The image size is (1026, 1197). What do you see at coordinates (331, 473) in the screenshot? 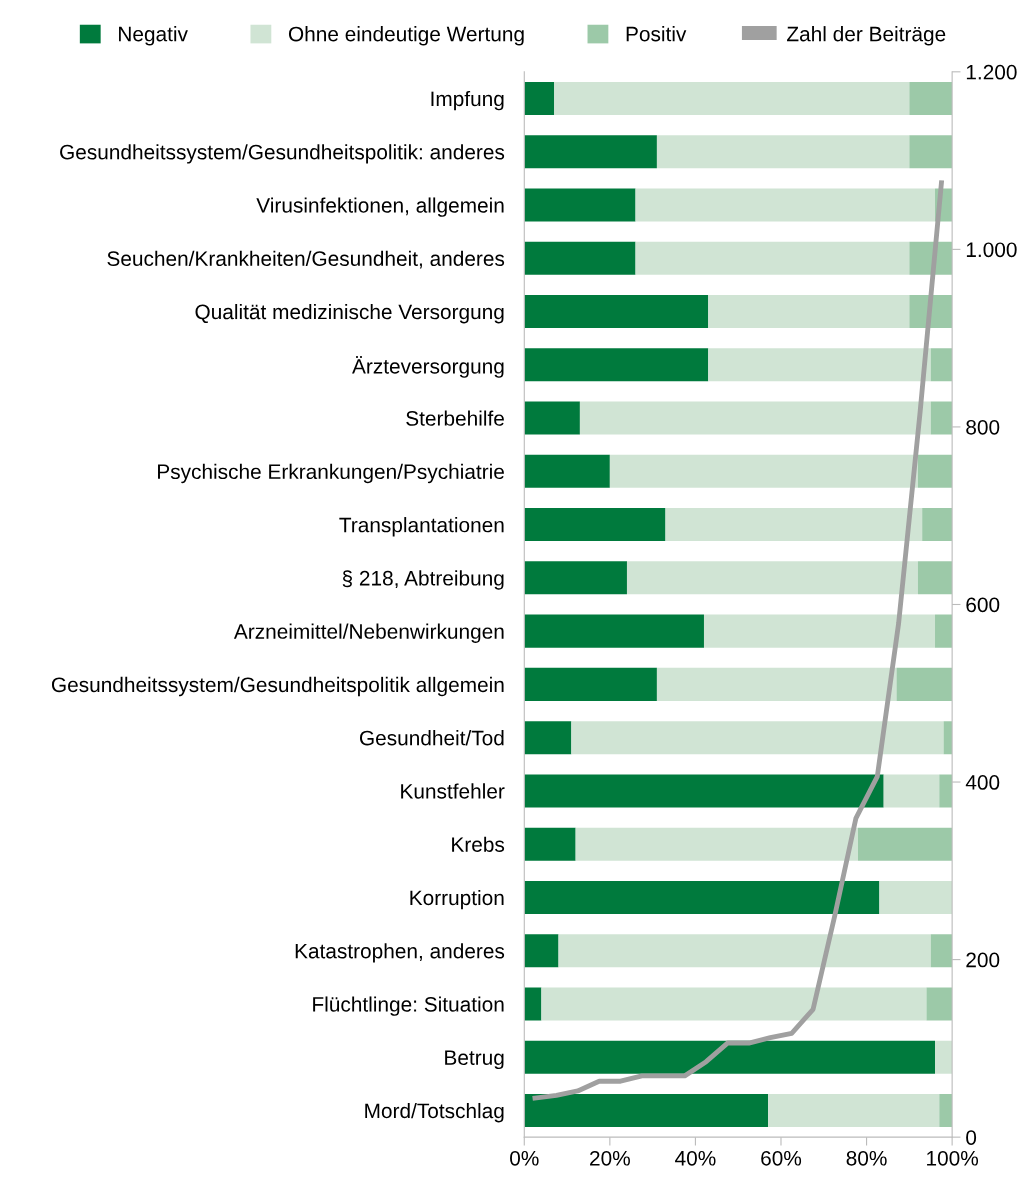
I see `y-tick-label: Psychische Erkrankungen/Psychiatrie` at bounding box center [331, 473].